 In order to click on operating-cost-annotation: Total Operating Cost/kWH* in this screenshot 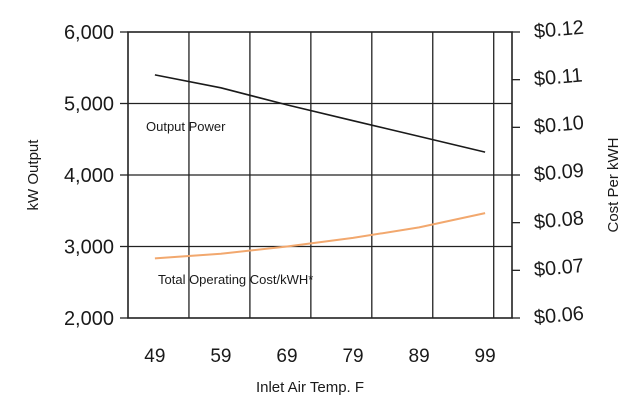, I will do `click(235, 279)`.